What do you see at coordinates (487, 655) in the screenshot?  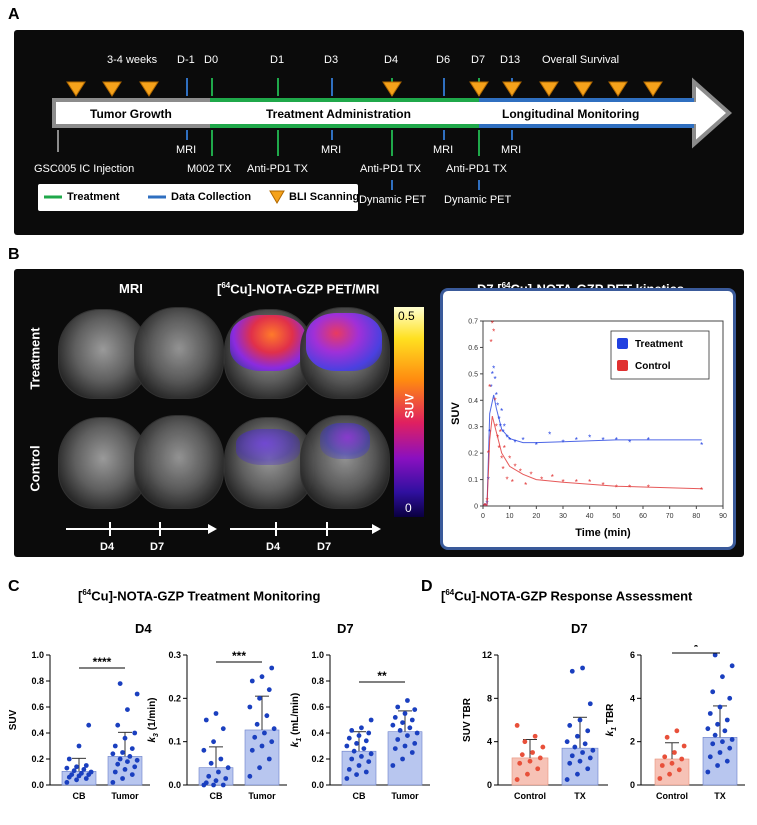 I see `y-tick-label: 12` at bounding box center [487, 655].